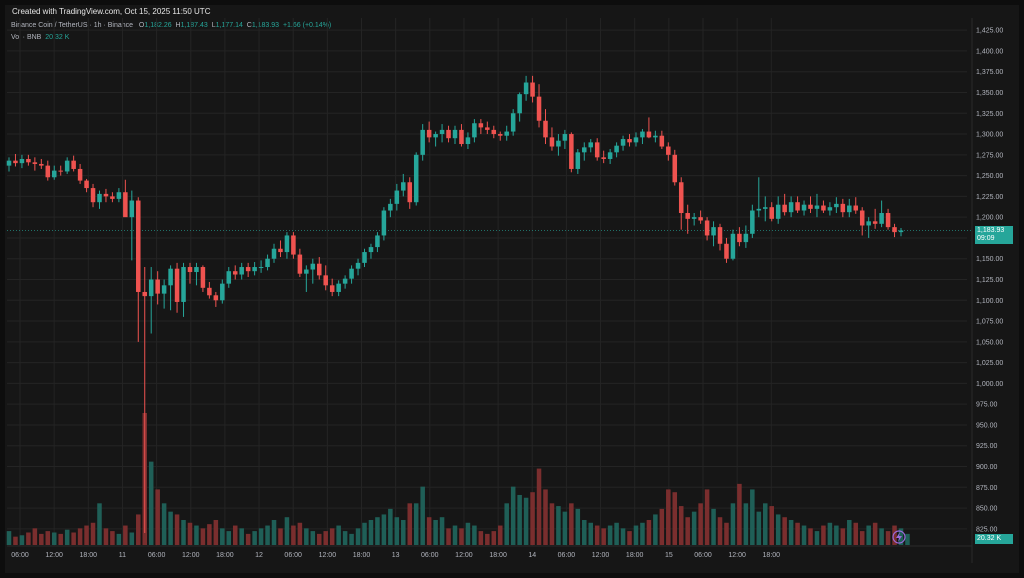 The height and width of the screenshot is (578, 1024). Describe the element at coordinates (989, 176) in the screenshot. I see `price-tick-label: 1,250.00` at that location.